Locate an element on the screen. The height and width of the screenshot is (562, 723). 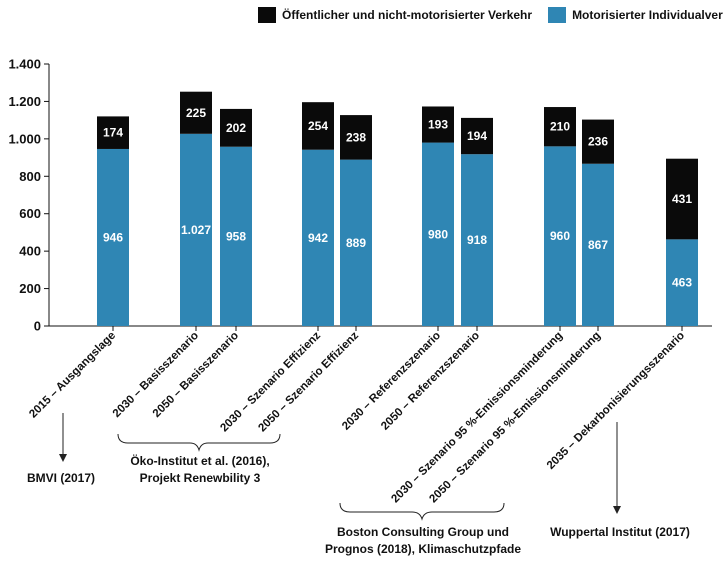
value-label-private-0: 946 is located at coordinates (113, 237).